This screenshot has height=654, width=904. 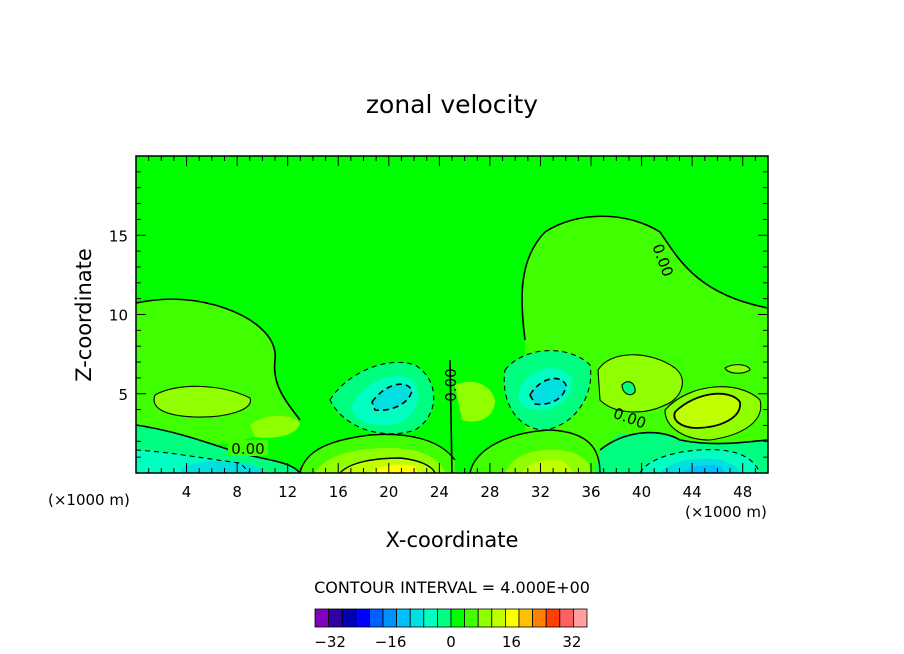 I want to click on colorbar-tick-label: −32, so click(x=330, y=642).